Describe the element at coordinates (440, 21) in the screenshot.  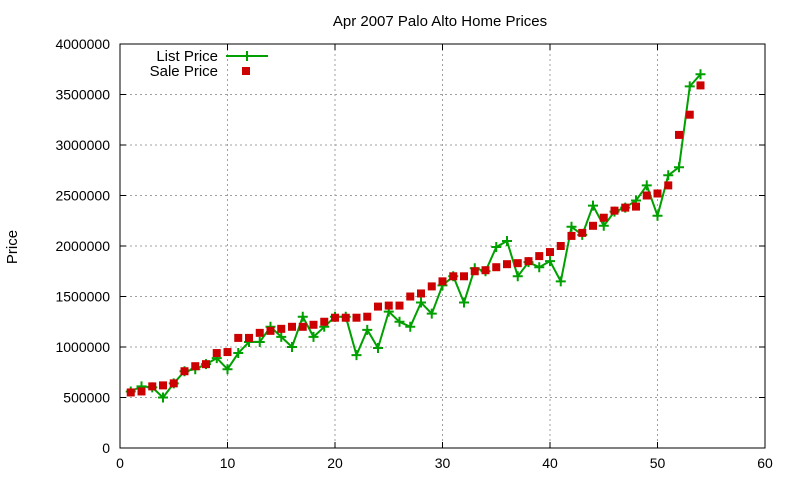
I see `chart-title: Apr 2007 Palo Alto Home Prices` at that location.